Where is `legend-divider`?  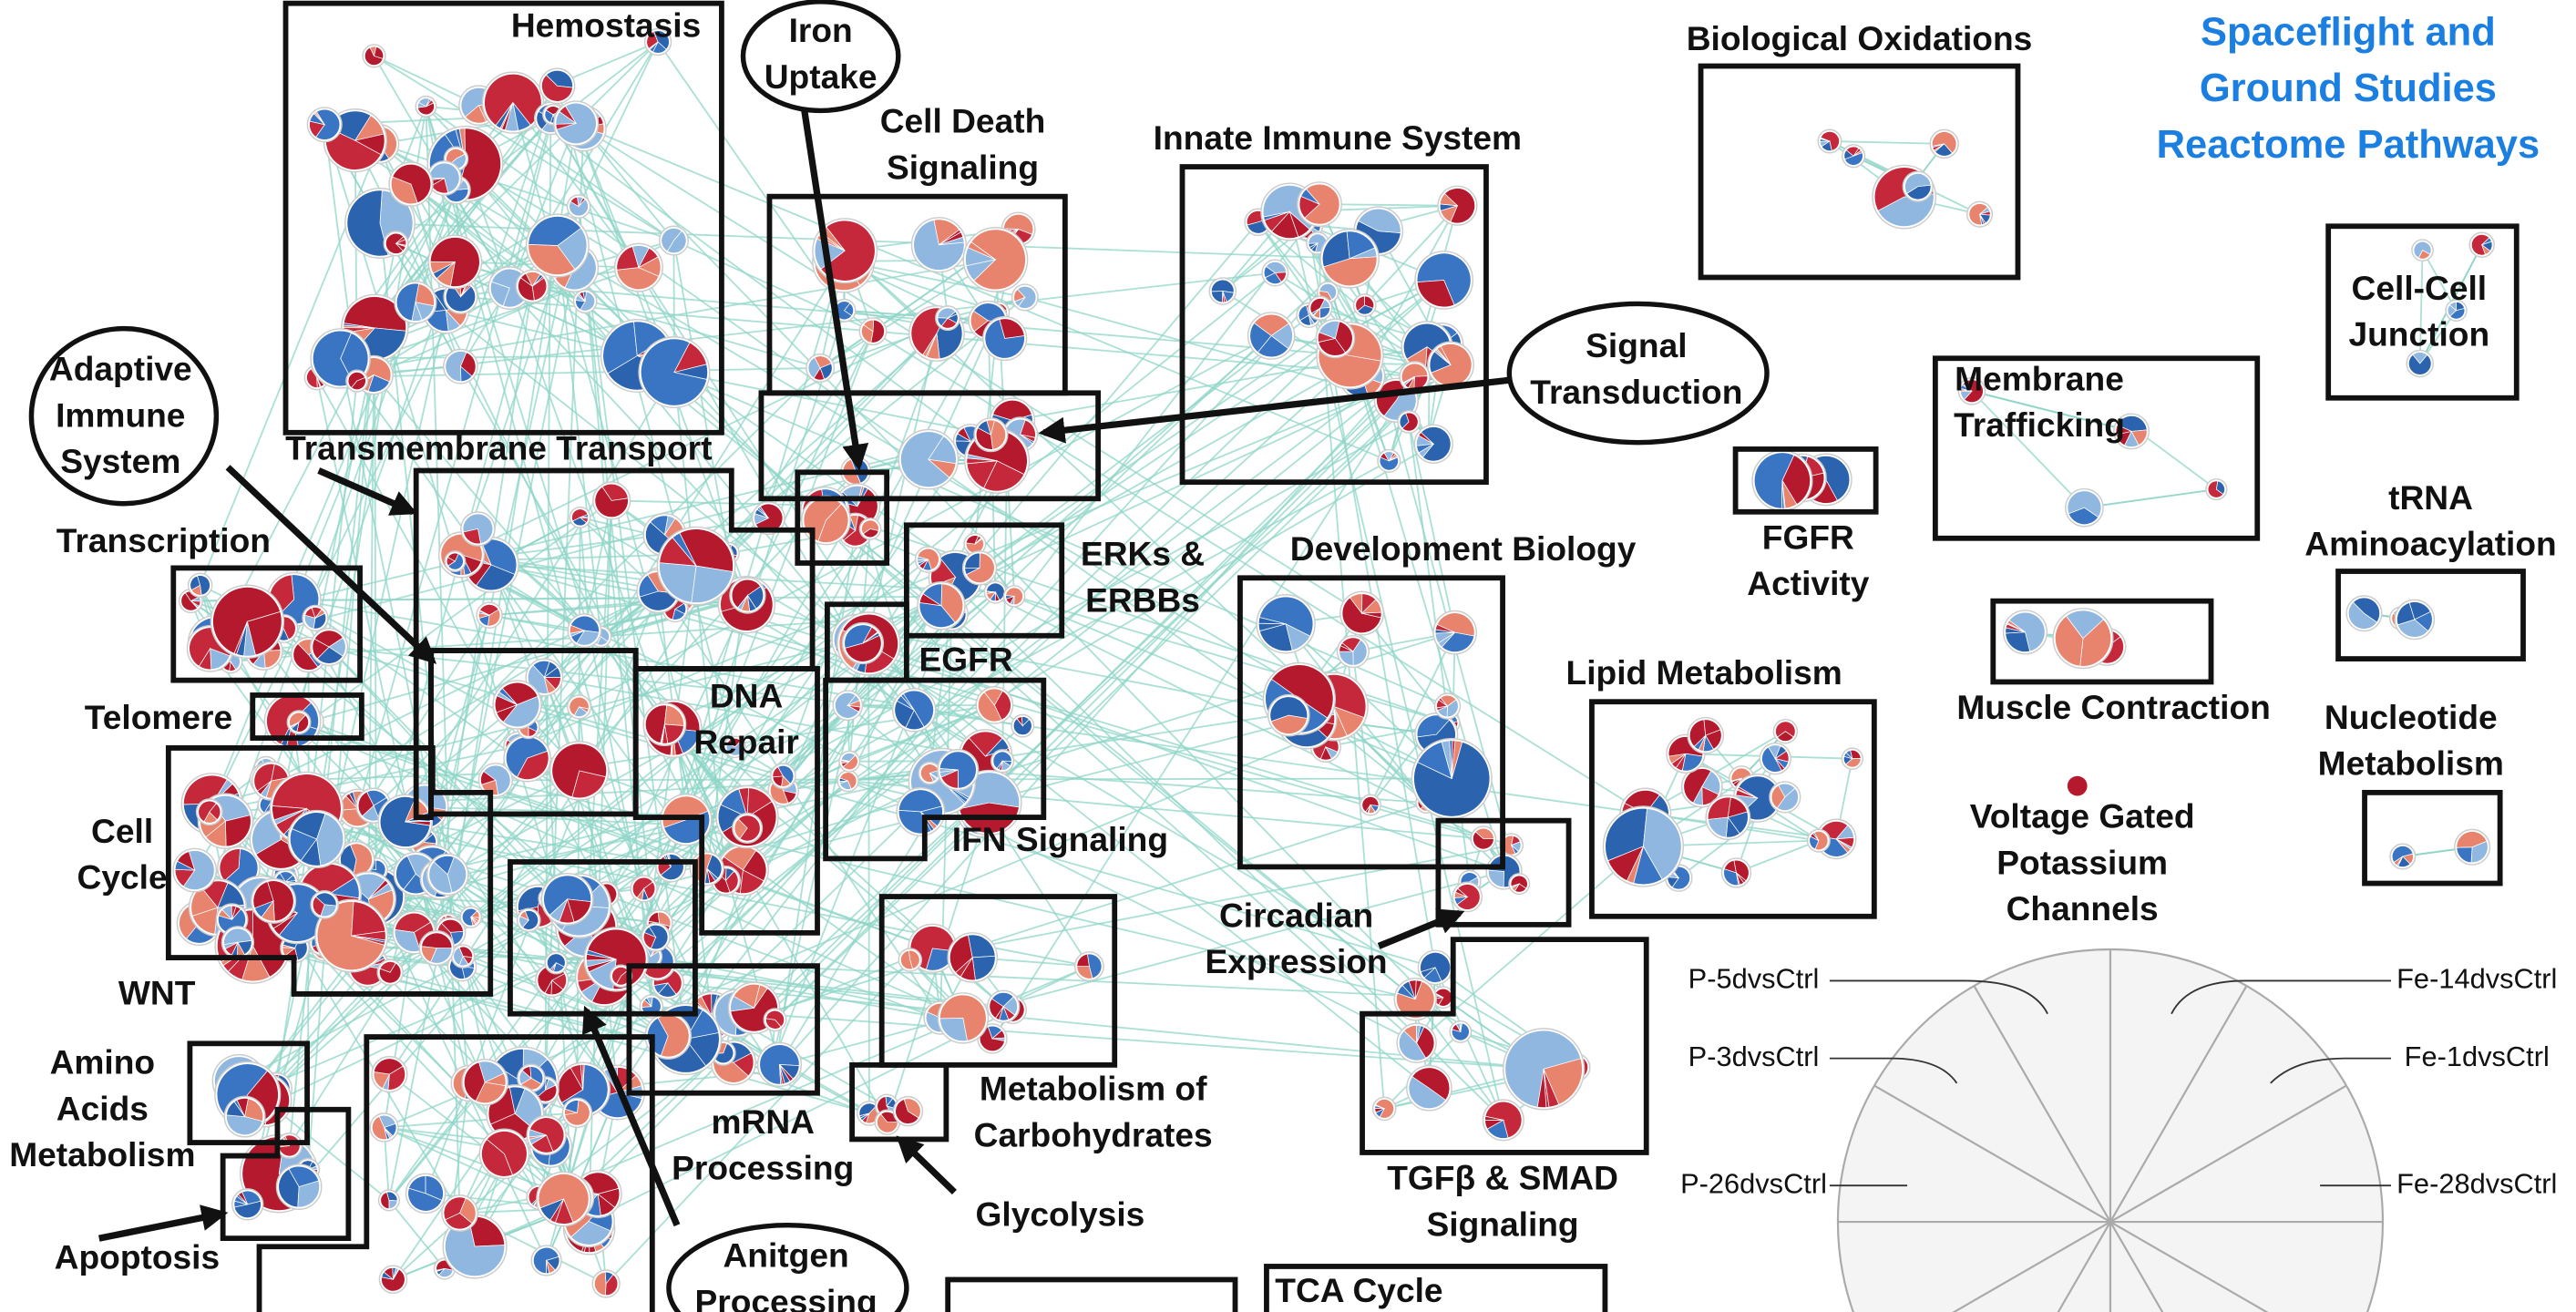
legend-divider is located at coordinates (2228, 1154).